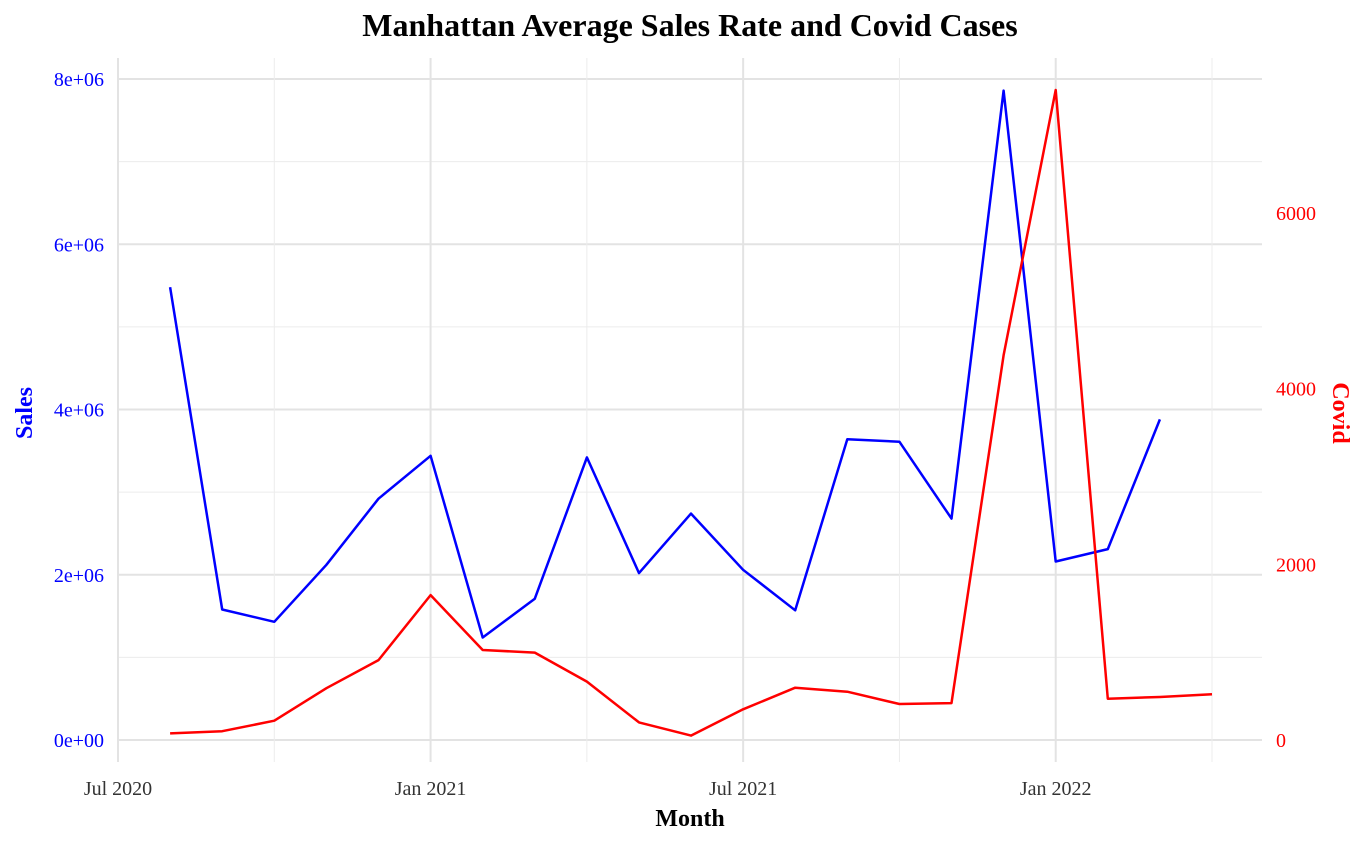  Describe the element at coordinates (588, 789) in the screenshot. I see `x-ticks: Jul 2020 Jan 2021 Jul 2021 Jan 2022` at that location.